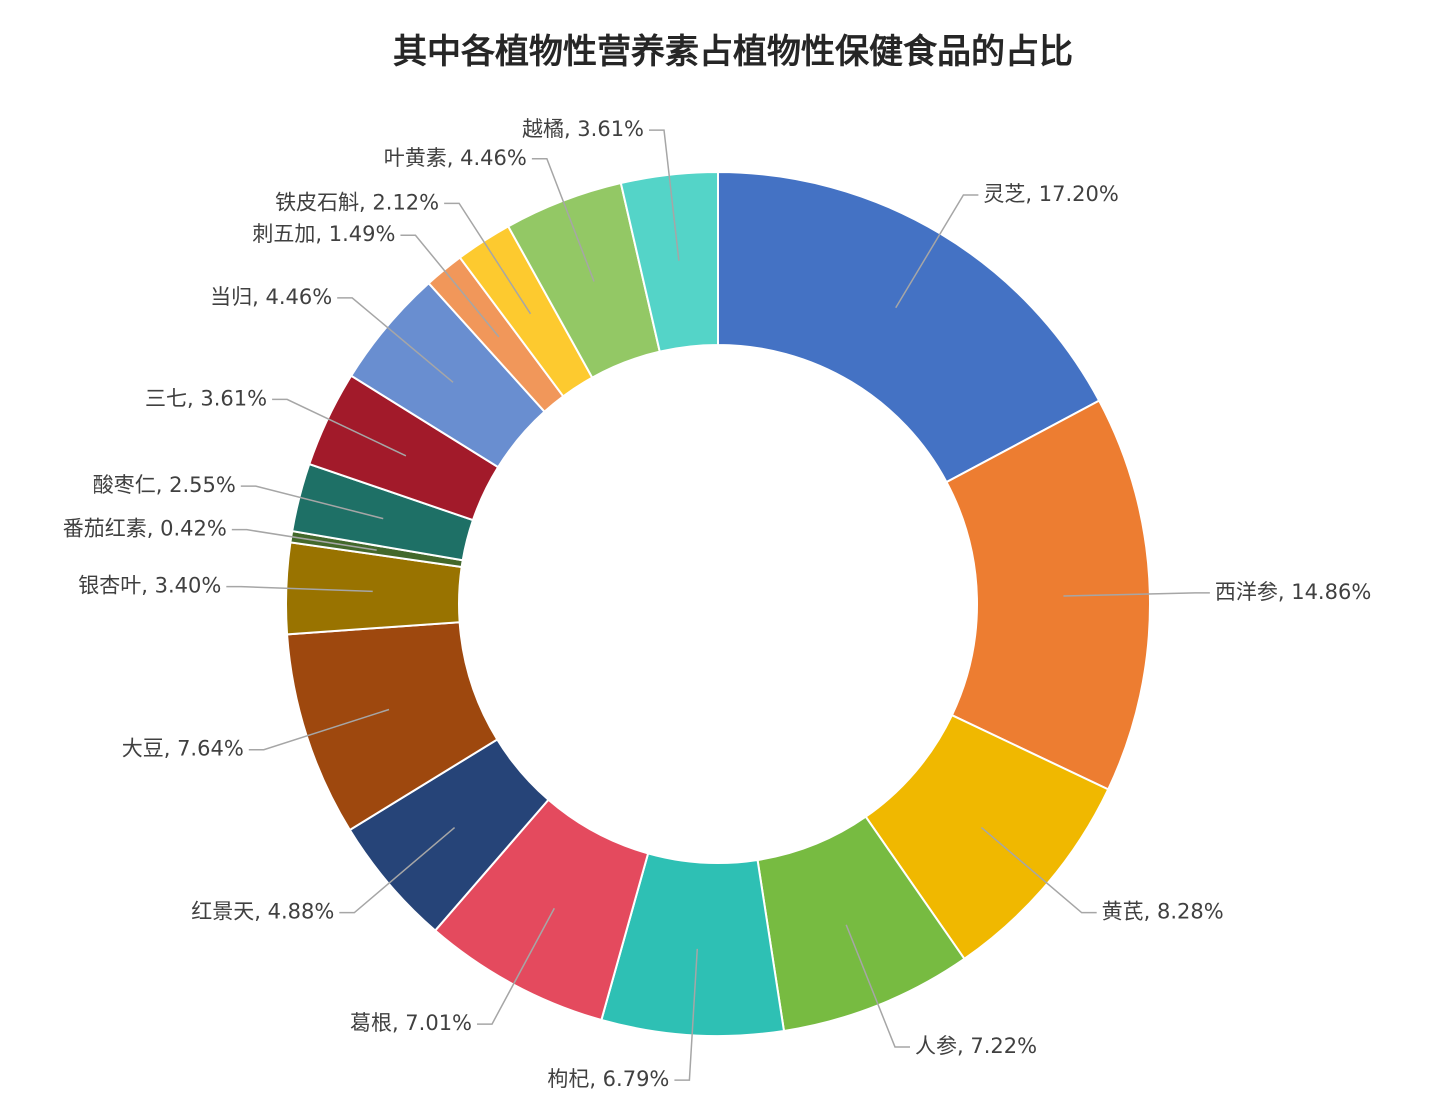 The image size is (1433, 1105). What do you see at coordinates (1293, 592) in the screenshot?
I see `data-label: 西洋参, 14.86%` at bounding box center [1293, 592].